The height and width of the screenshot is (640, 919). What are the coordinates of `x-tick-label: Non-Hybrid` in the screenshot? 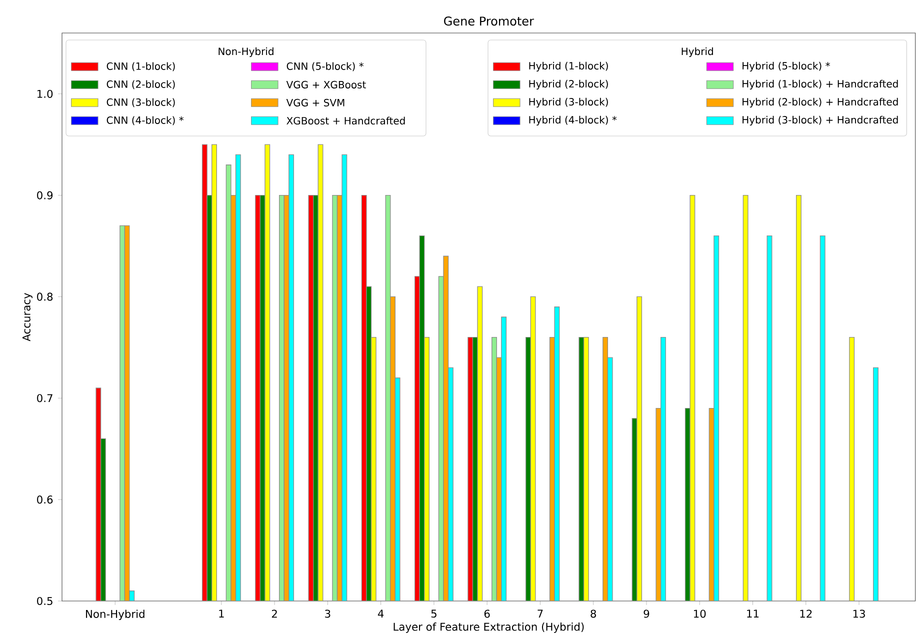 It's located at (115, 615).